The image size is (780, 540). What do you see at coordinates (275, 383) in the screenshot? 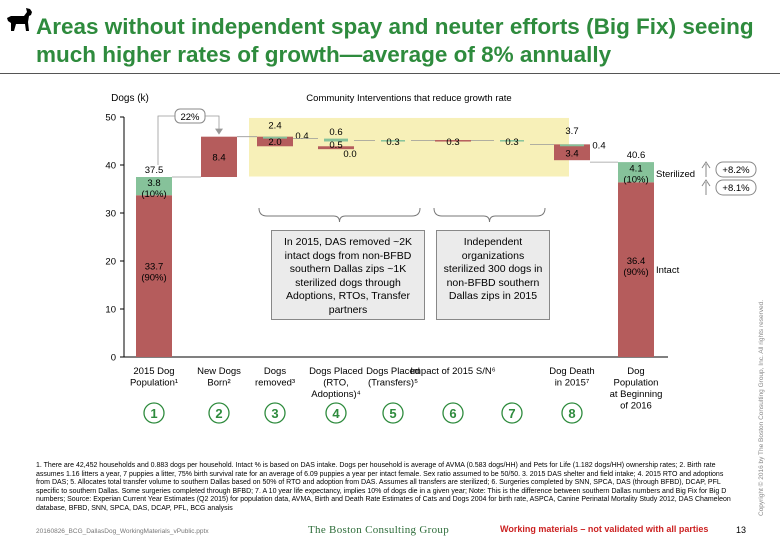
I see `category-label: removed³` at bounding box center [275, 383].